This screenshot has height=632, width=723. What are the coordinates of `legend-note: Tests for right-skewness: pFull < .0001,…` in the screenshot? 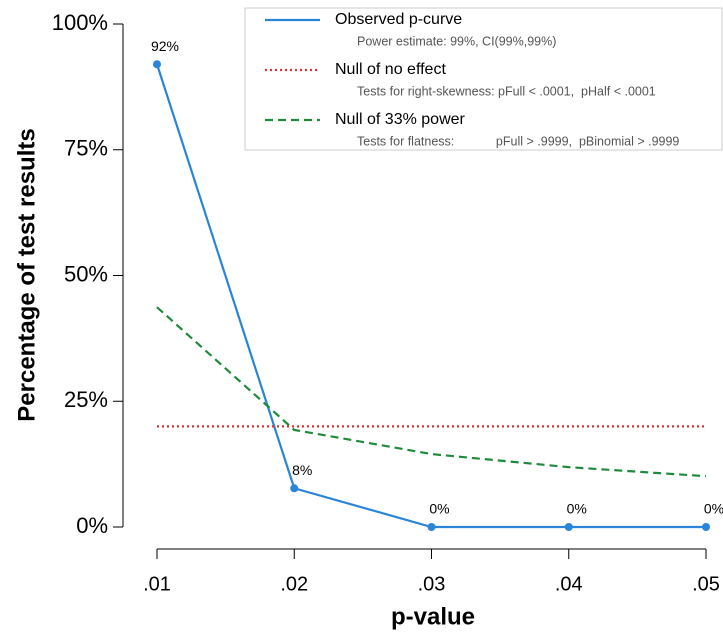 It's located at (506, 91).